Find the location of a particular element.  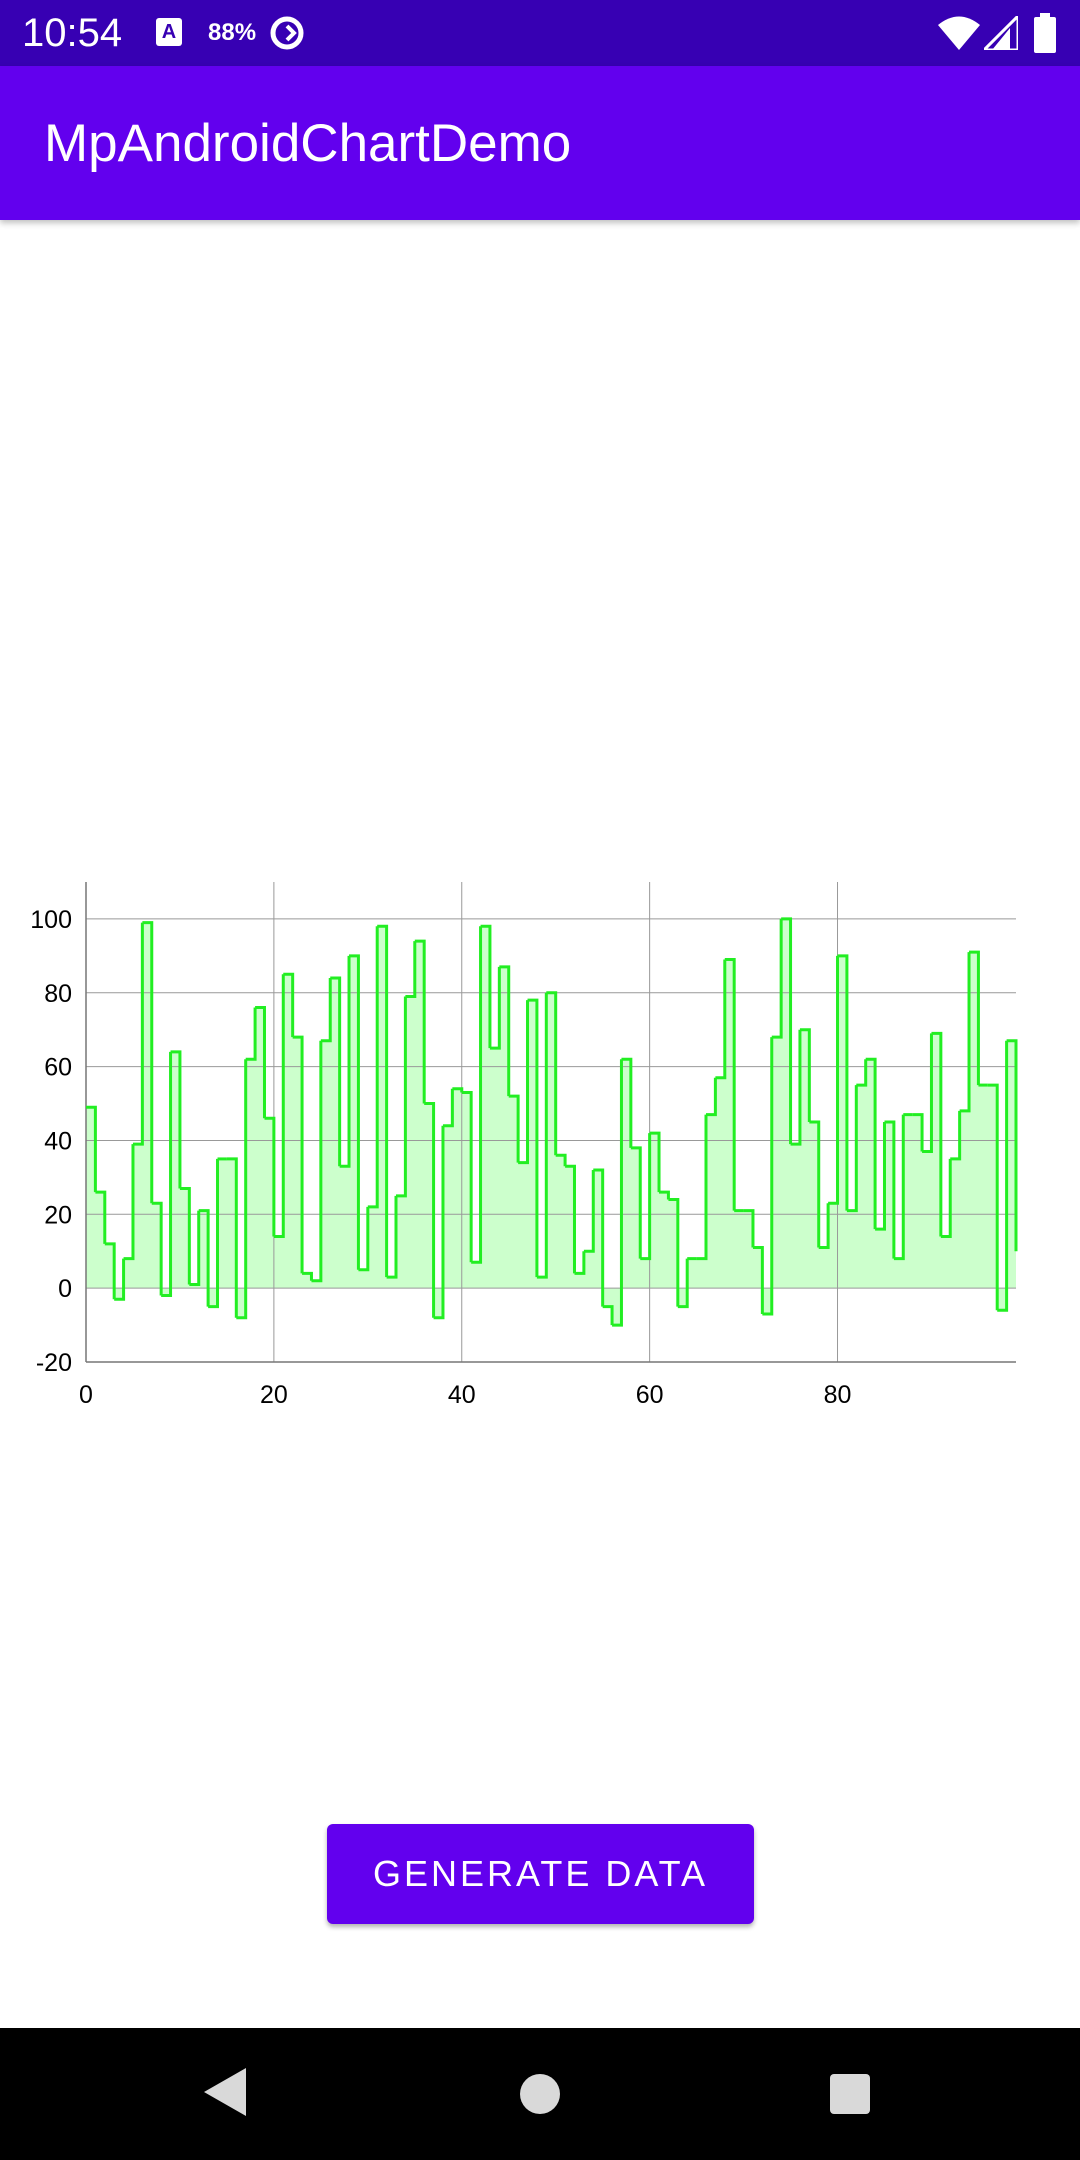

back-icon is located at coordinates (225, 2092).